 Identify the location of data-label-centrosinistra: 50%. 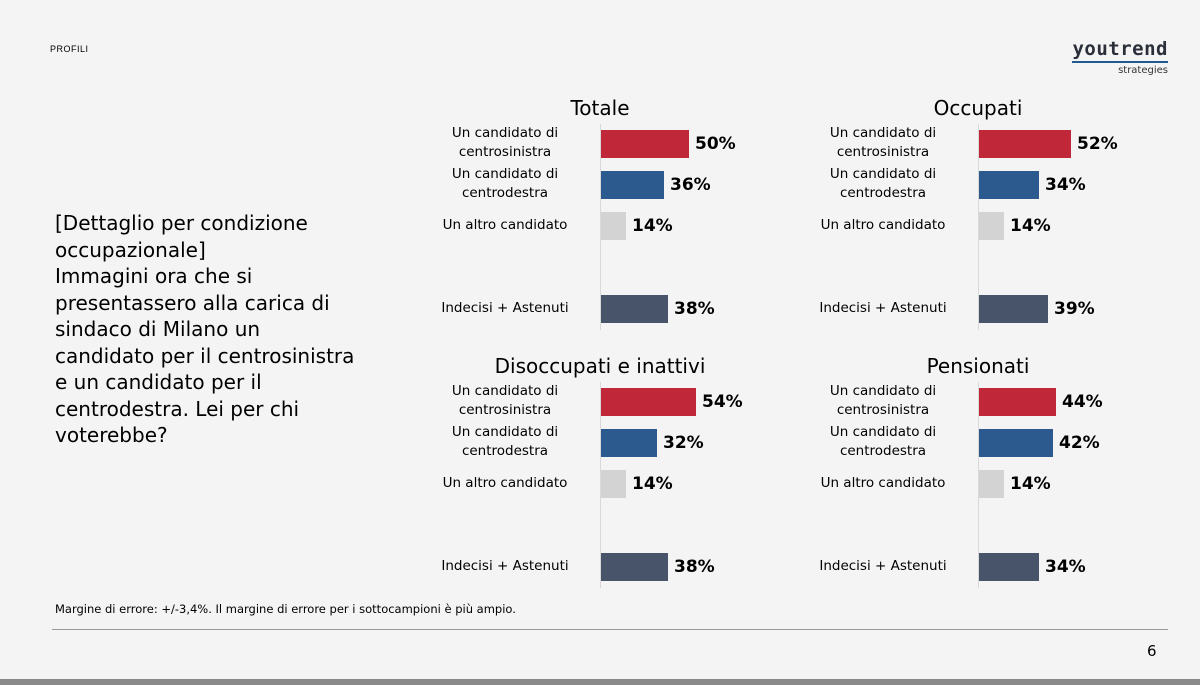
(715, 144).